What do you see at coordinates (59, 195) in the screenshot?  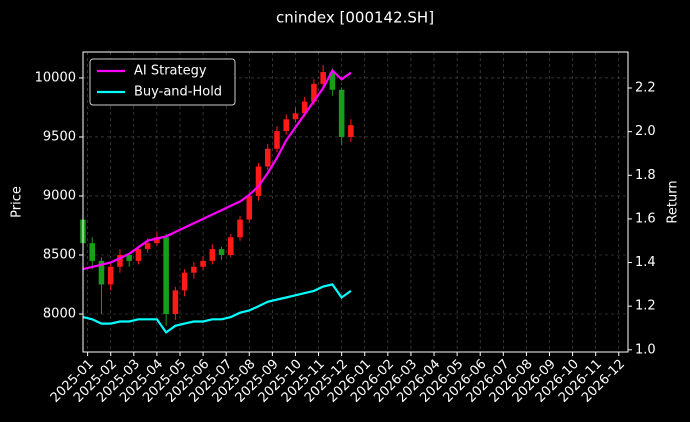 I see `y-tick-label: 9000` at bounding box center [59, 195].